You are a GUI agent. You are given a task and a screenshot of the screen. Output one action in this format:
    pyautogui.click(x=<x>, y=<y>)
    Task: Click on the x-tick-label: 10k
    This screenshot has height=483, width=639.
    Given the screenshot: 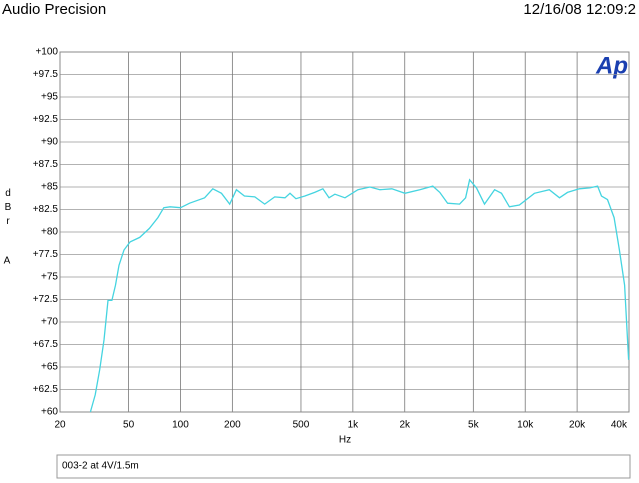 What is the action you would take?
    pyautogui.click(x=525, y=425)
    